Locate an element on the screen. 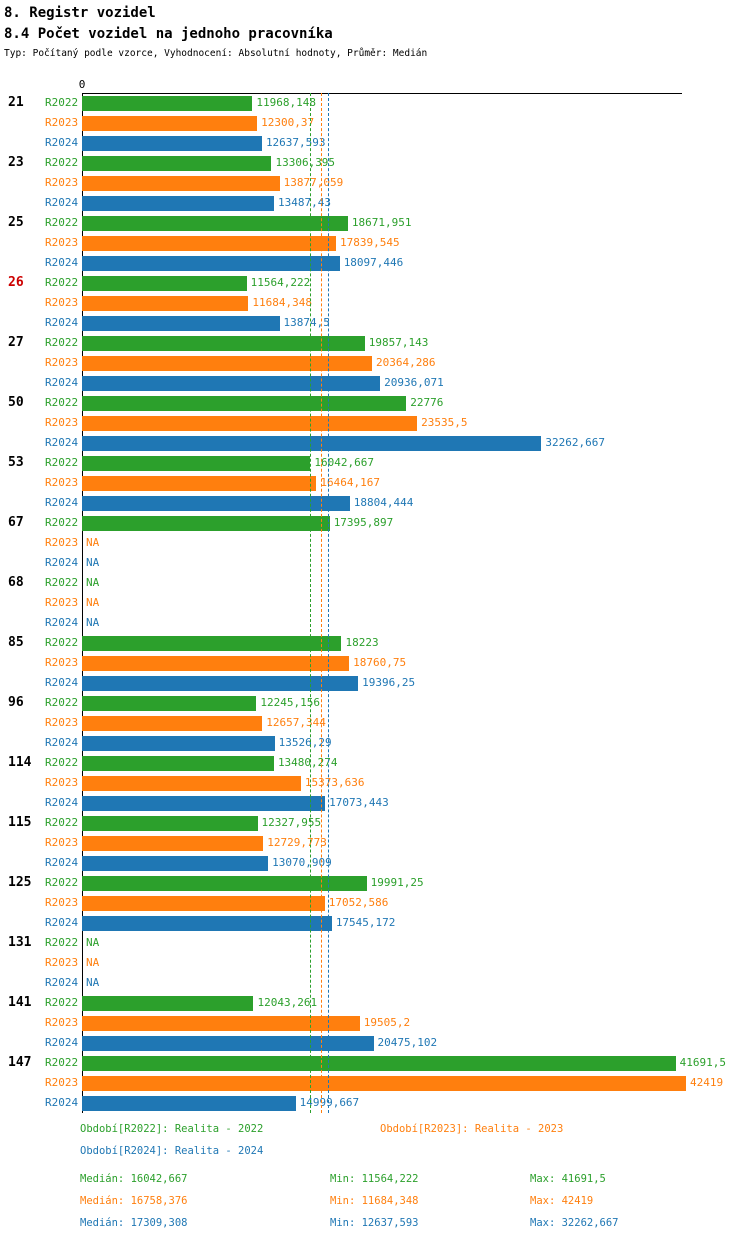 The image size is (750, 1234). value-label: 23535,5 is located at coordinates (444, 422).